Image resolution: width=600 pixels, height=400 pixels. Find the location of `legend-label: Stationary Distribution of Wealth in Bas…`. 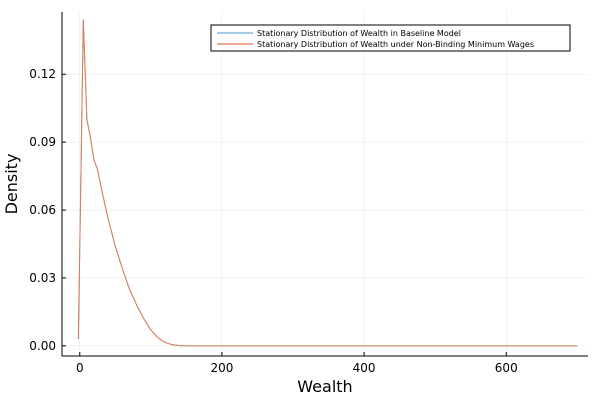

legend-label: Stationary Distribution of Wealth in Bas… is located at coordinates (359, 33).